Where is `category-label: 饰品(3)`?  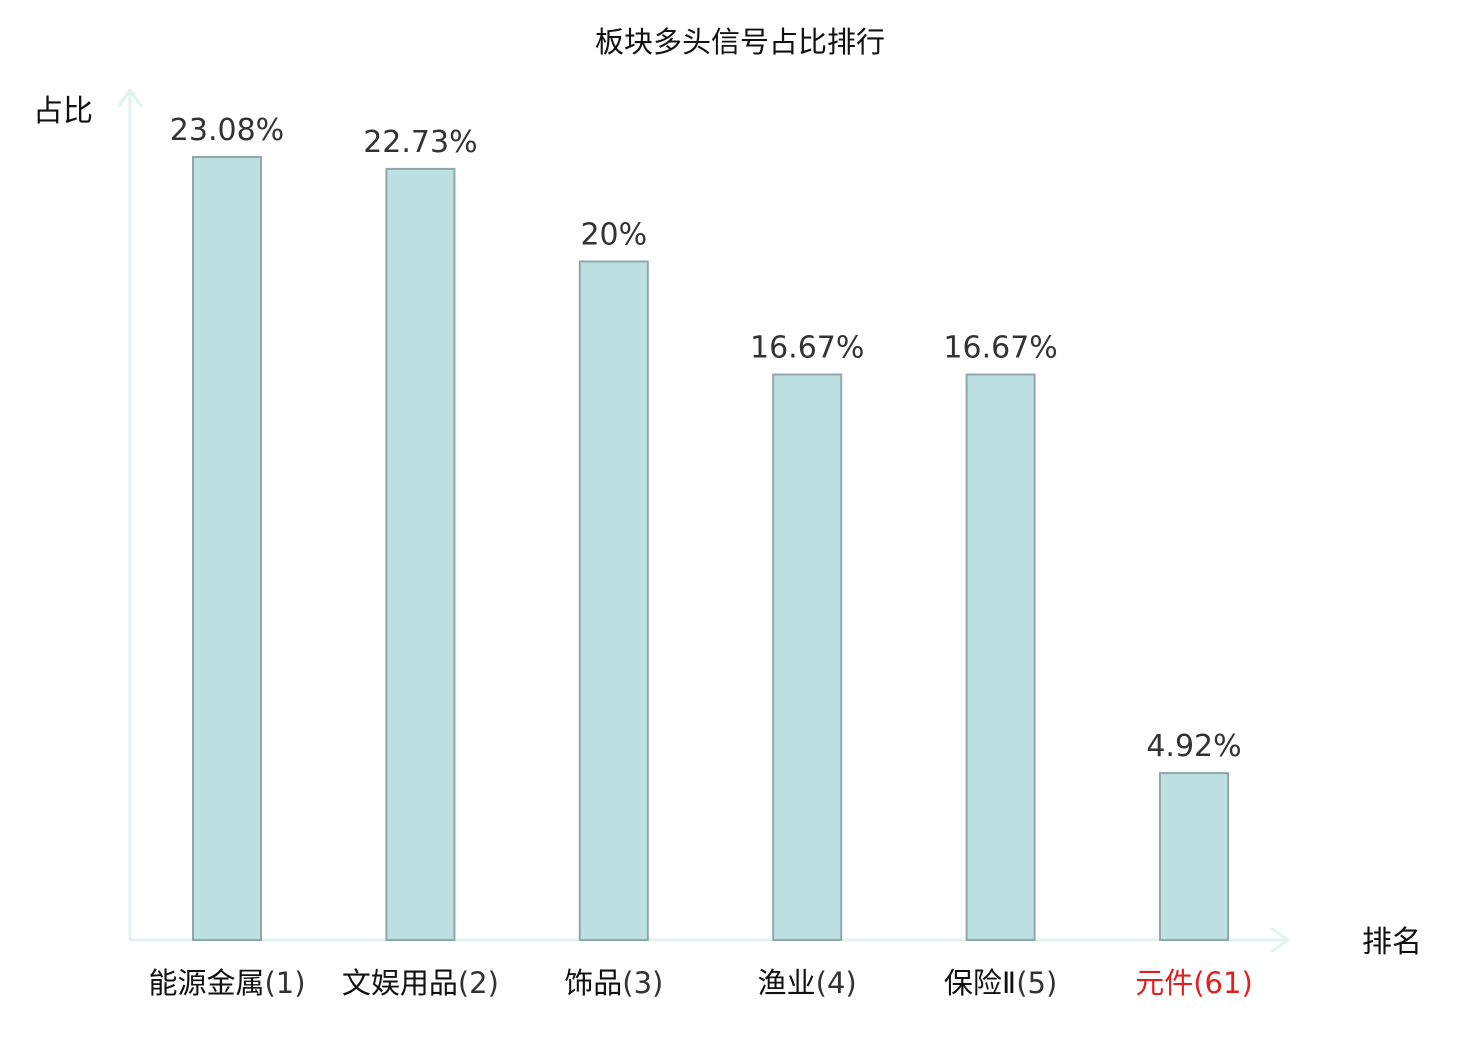 category-label: 饰品(3) is located at coordinates (613, 983).